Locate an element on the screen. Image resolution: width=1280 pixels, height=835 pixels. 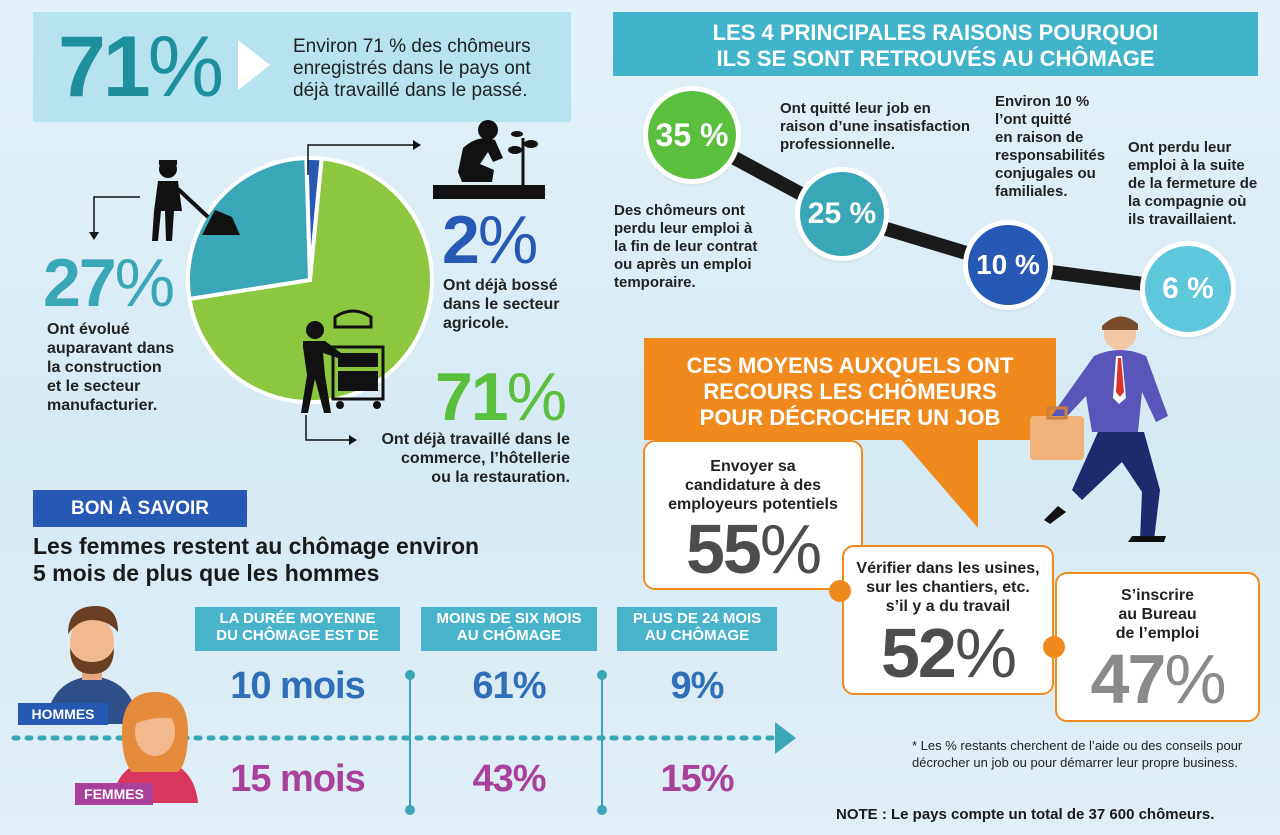
pie-slice is located at coordinates (249, 228).